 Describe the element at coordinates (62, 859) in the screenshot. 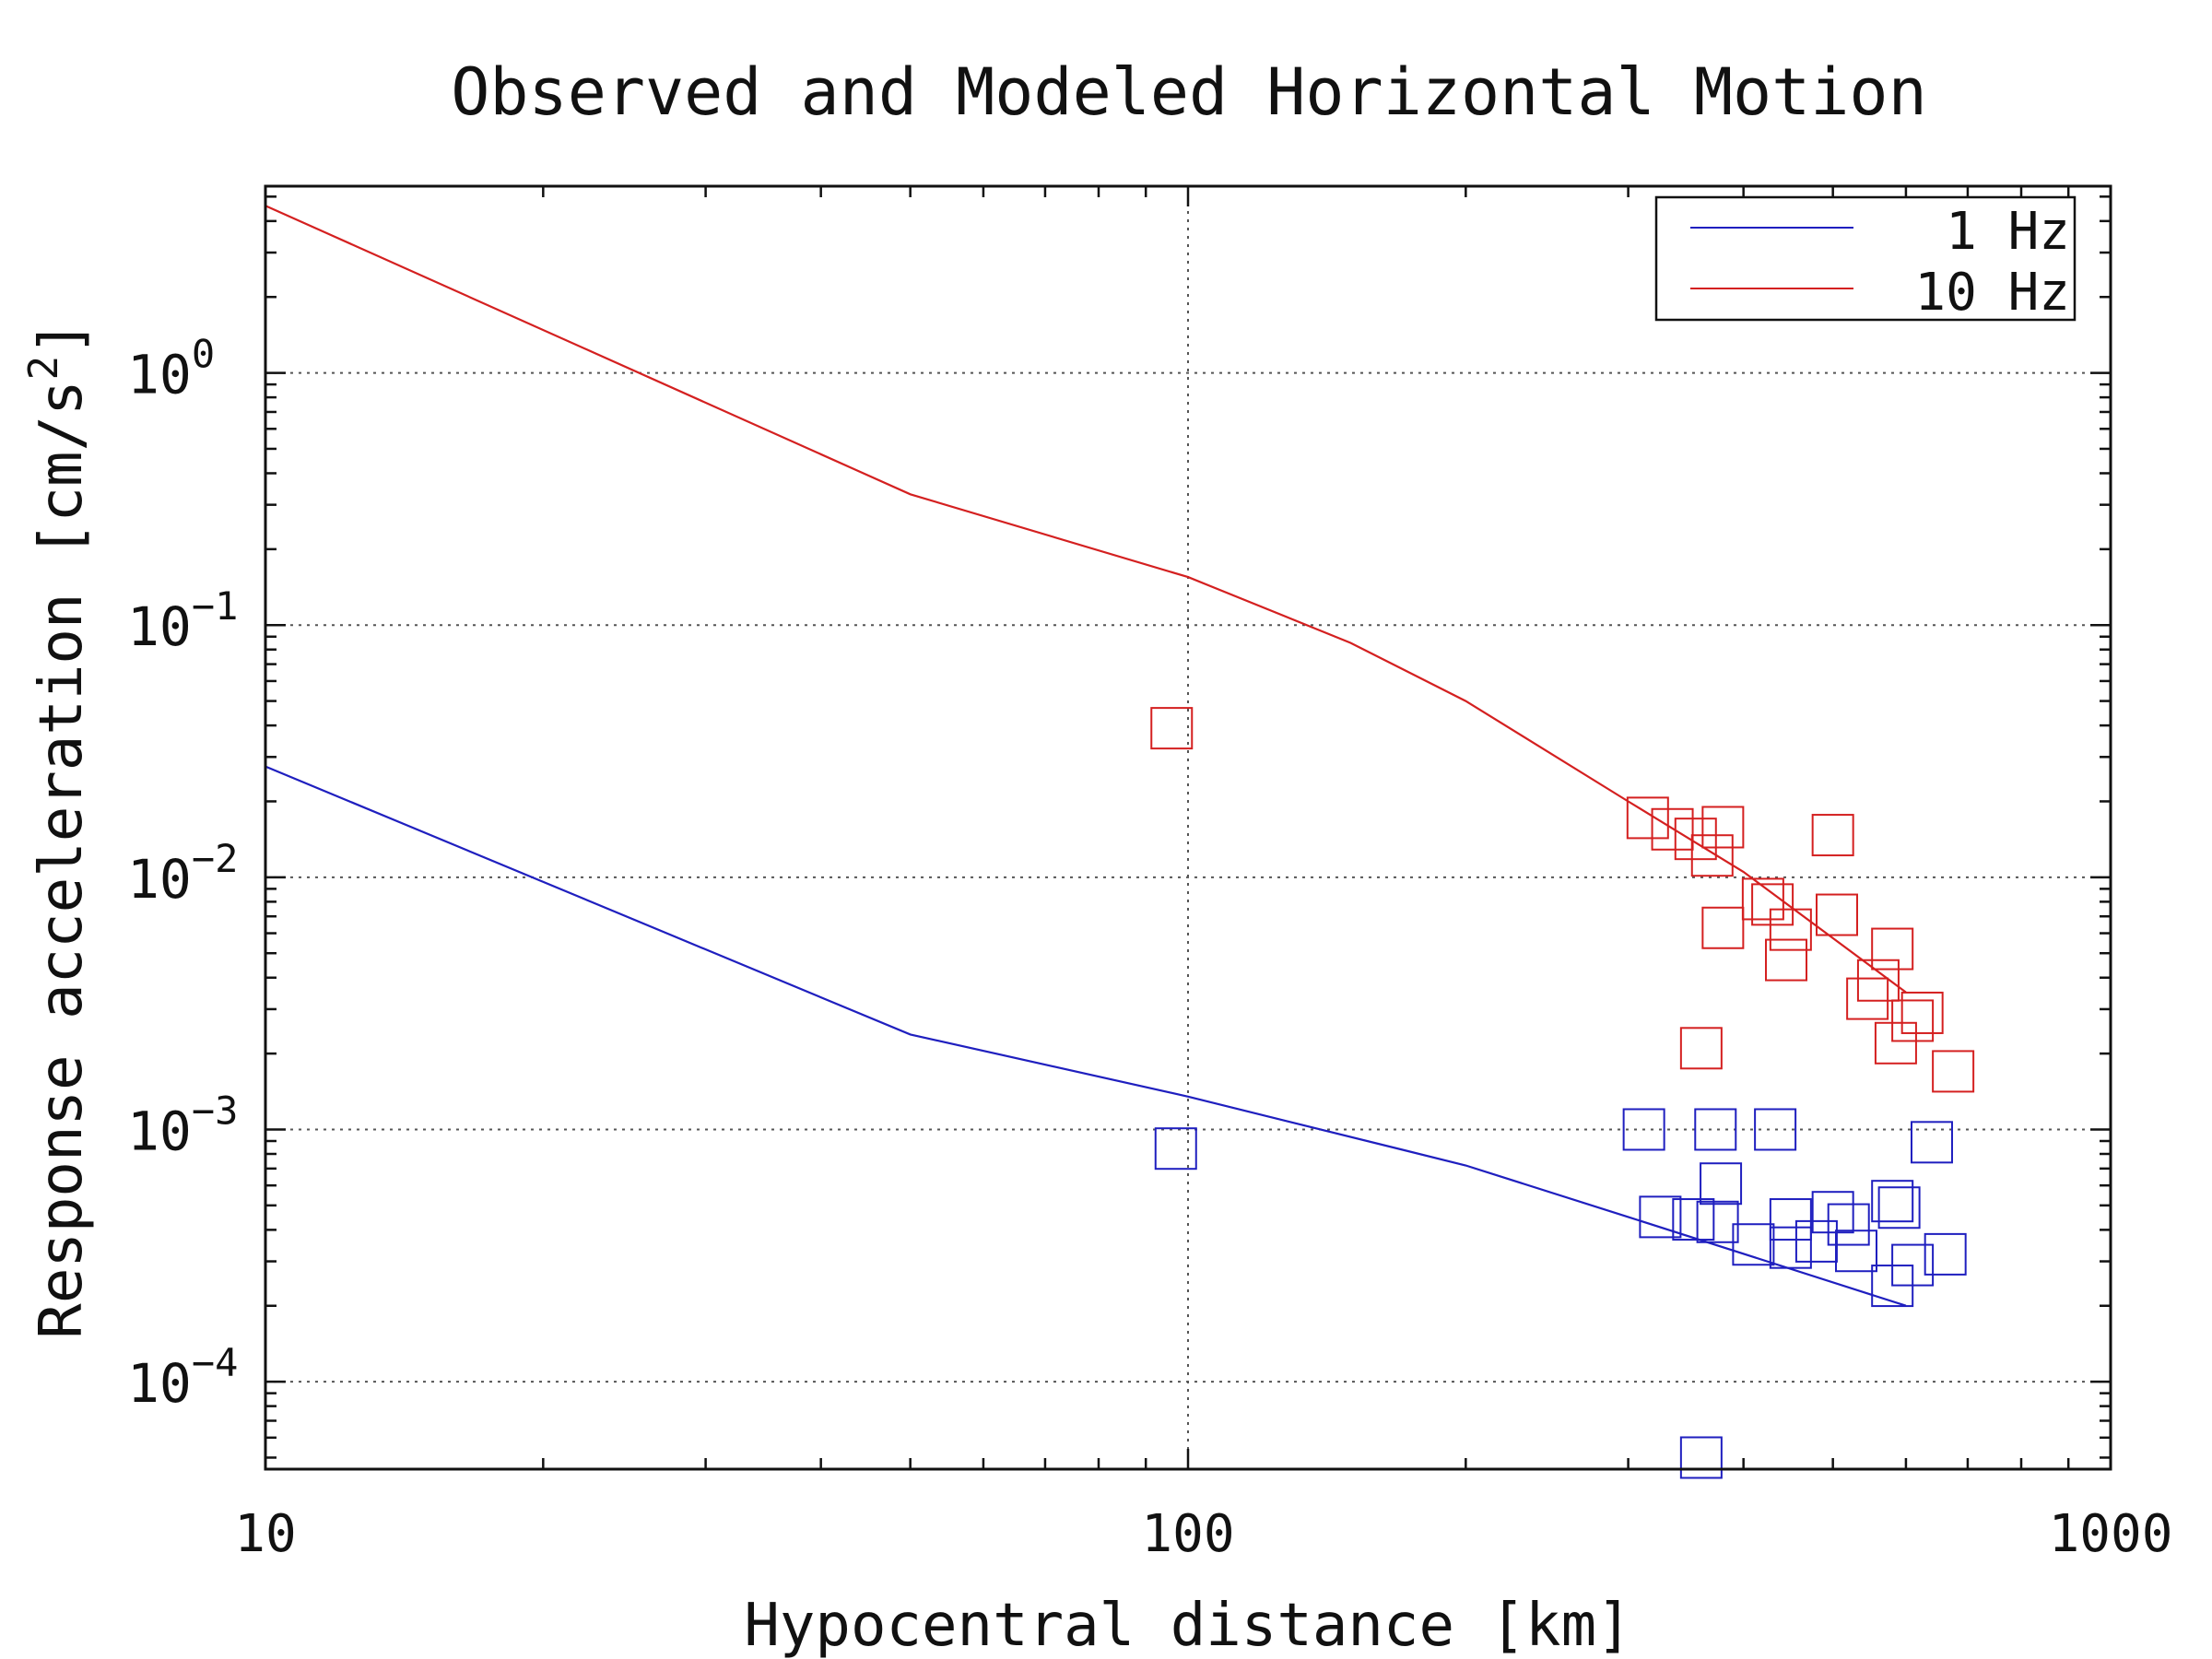

I see `y-axis-label-text: Response acceleration [cm/s` at that location.